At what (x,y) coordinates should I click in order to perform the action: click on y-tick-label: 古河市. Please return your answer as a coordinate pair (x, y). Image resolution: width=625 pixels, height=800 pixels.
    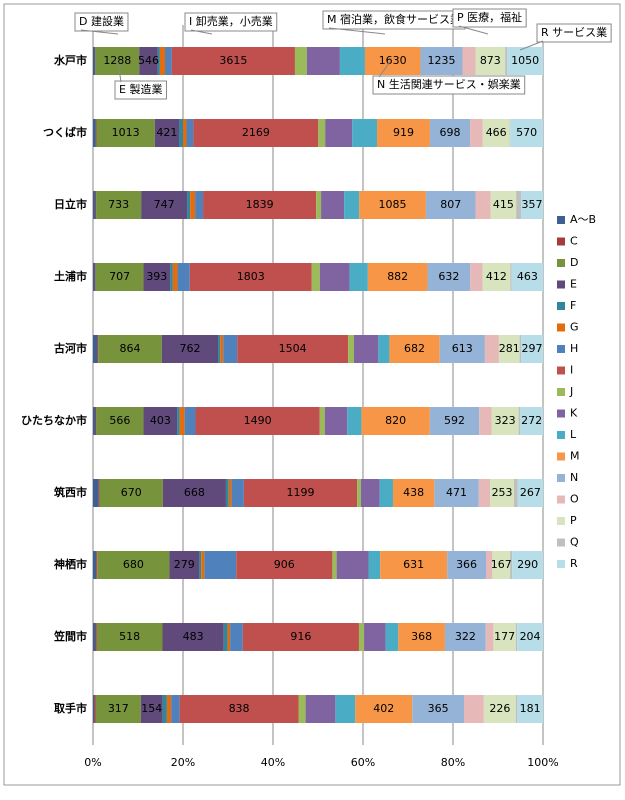
    Looking at the image, I should click on (70, 348).